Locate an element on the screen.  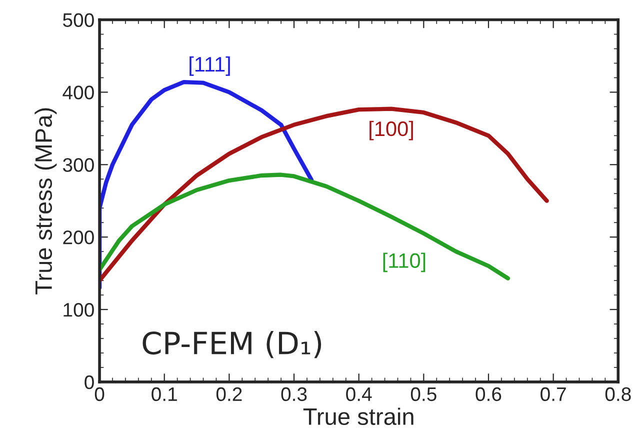
y-tick-label: 500 is located at coordinates (78, 20).